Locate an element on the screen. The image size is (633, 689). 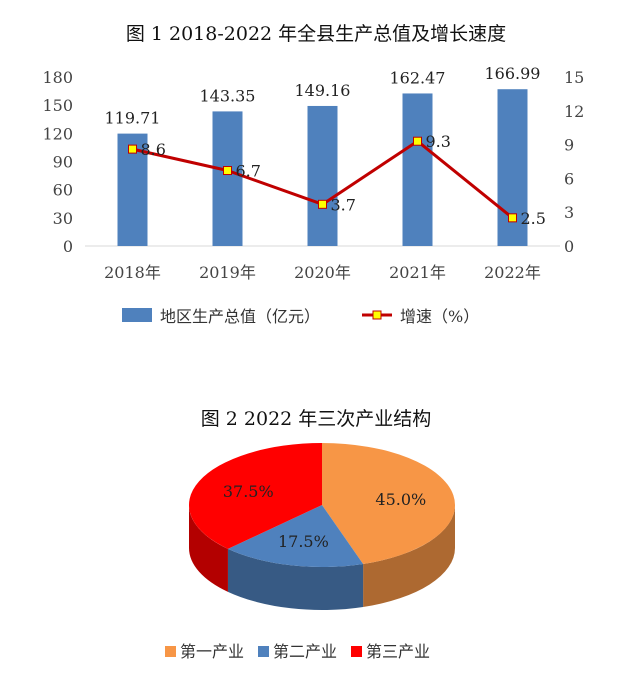
x-tick-label: 2019年 is located at coordinates (227, 272).